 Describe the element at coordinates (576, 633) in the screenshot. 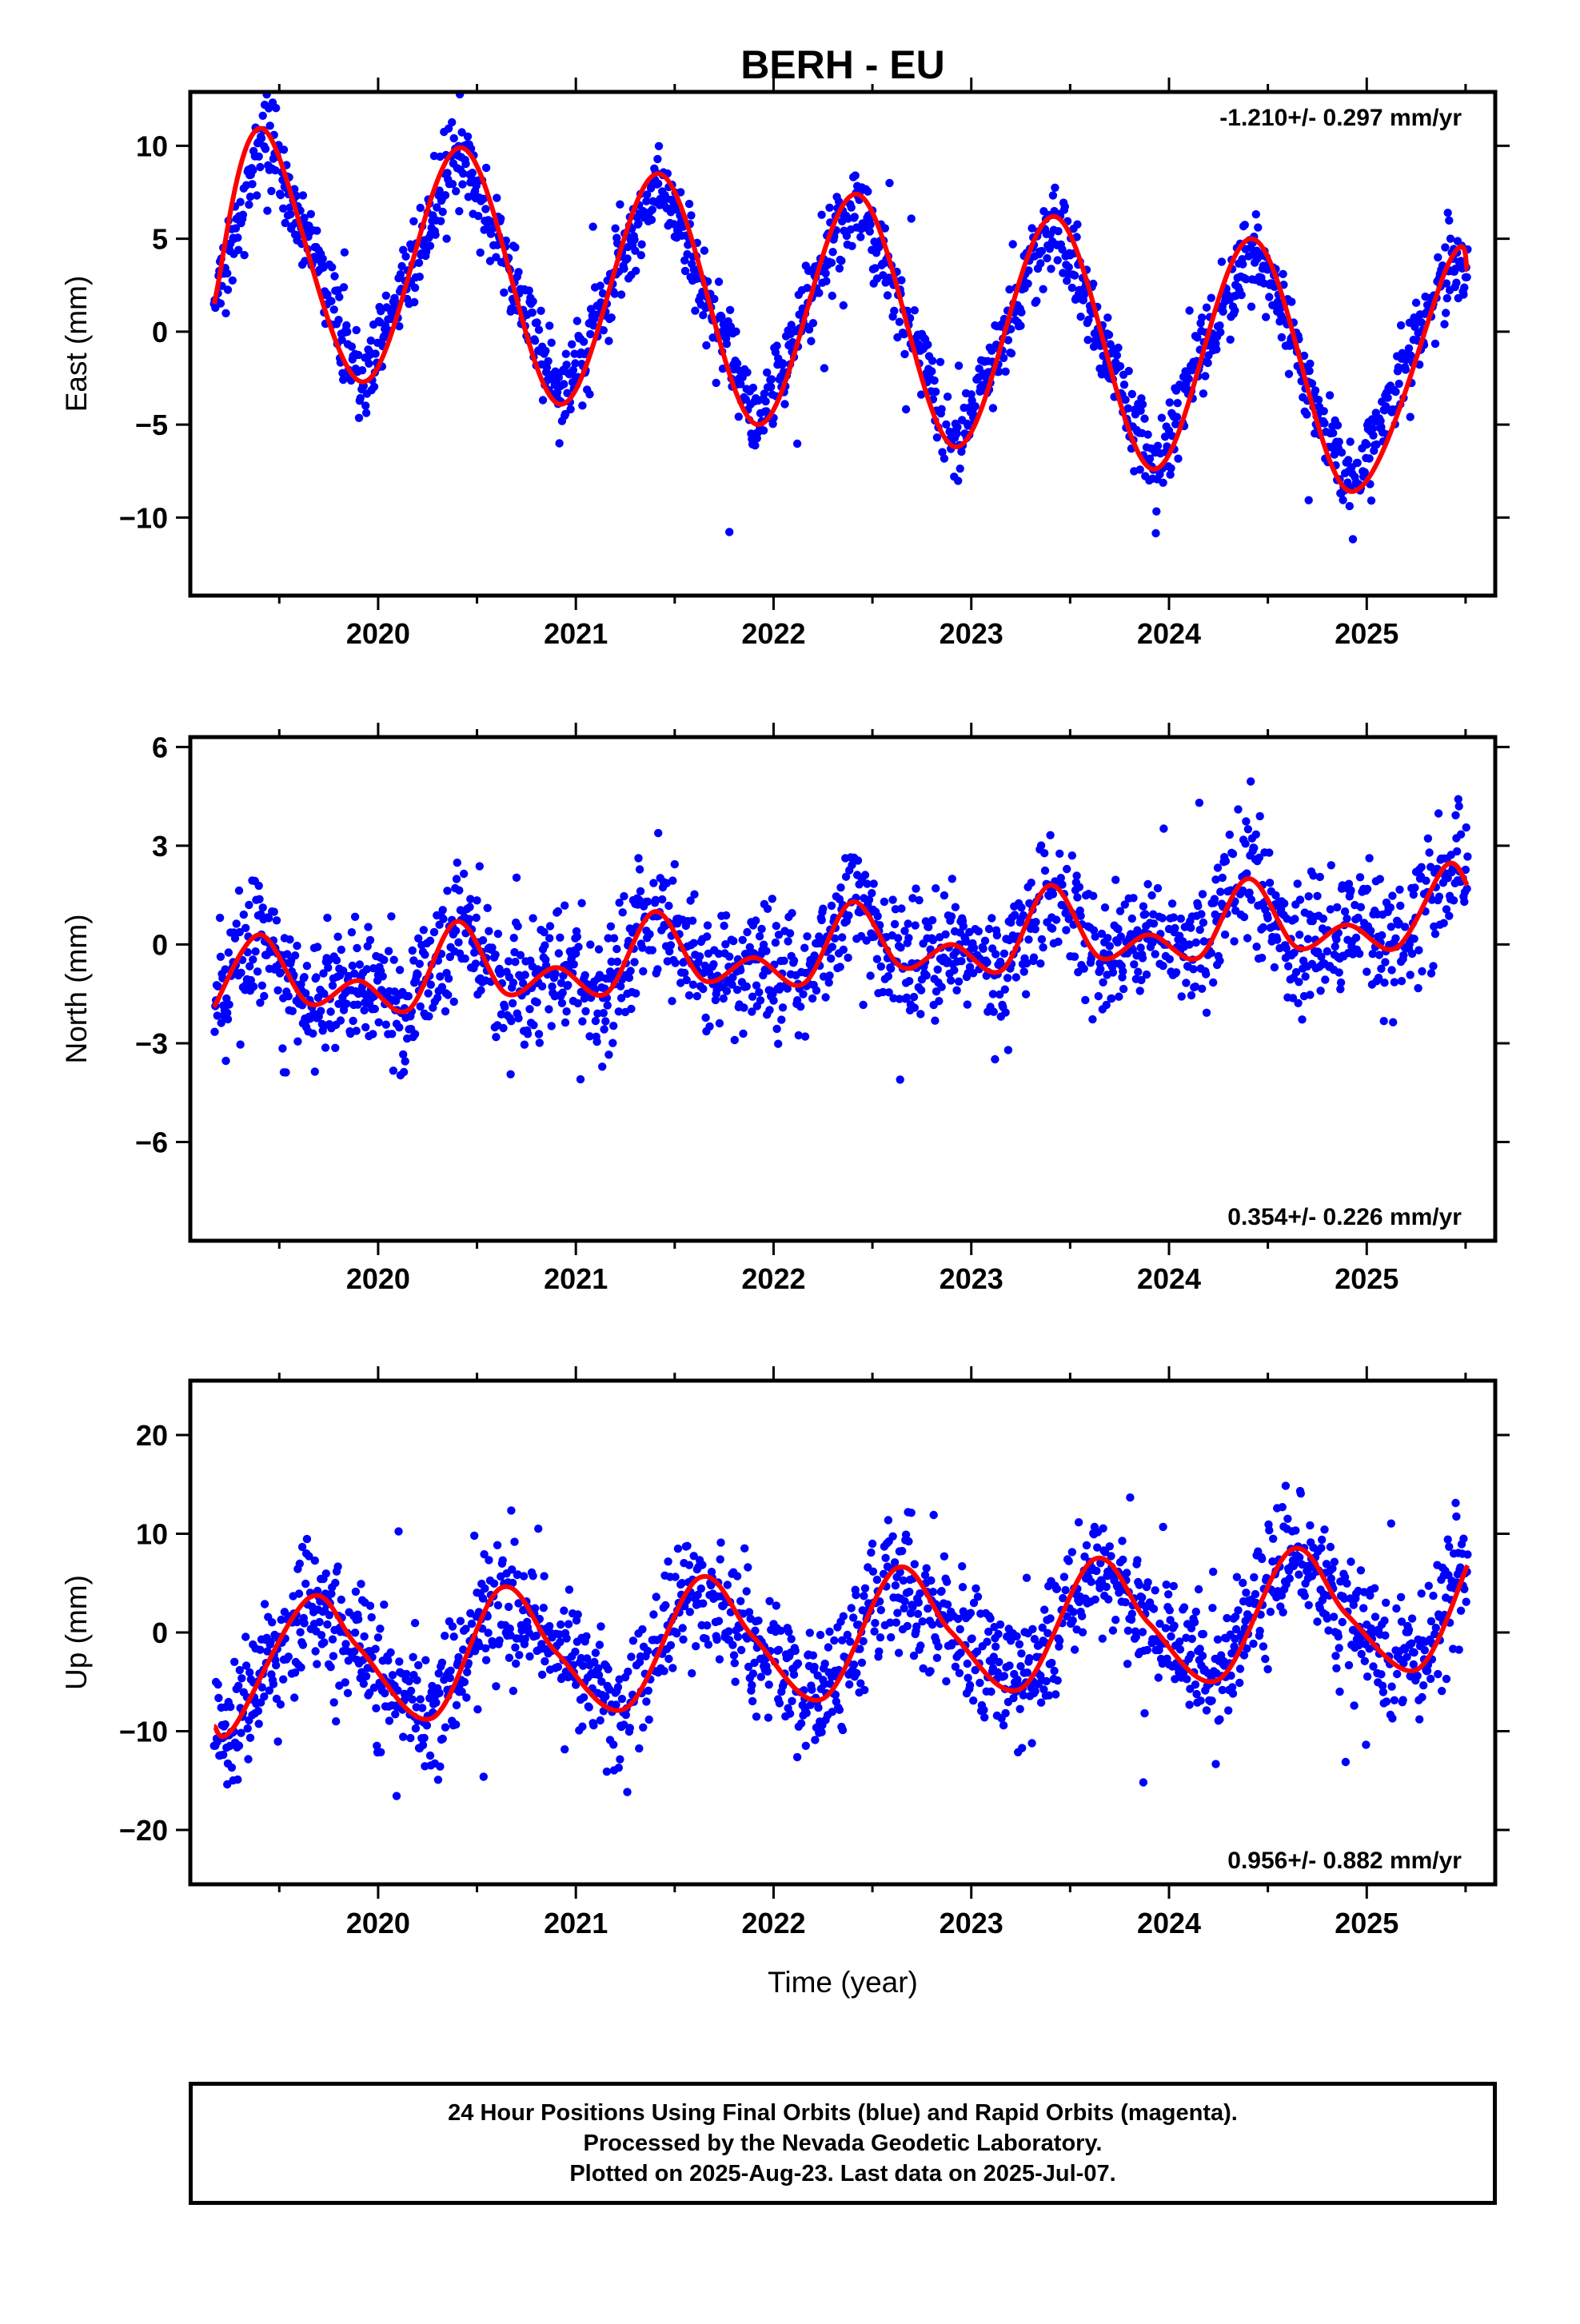

I see `x-tick-label: 2021` at that location.